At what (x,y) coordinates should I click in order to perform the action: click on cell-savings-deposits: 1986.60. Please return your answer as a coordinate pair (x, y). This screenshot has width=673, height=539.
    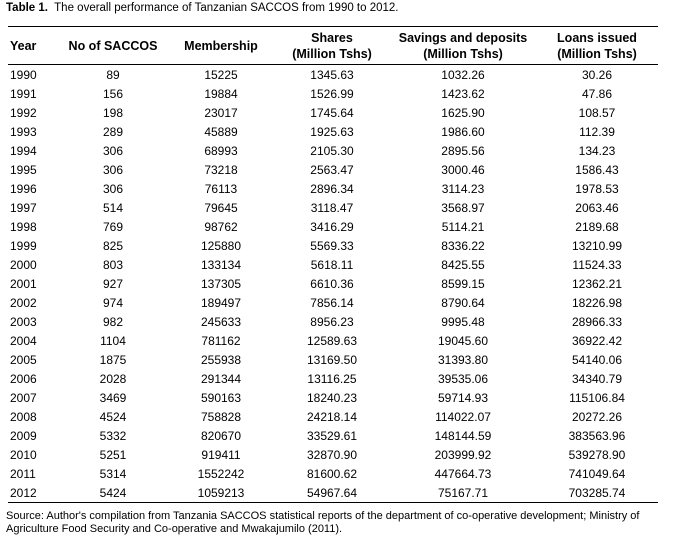
    Looking at the image, I should click on (463, 131).